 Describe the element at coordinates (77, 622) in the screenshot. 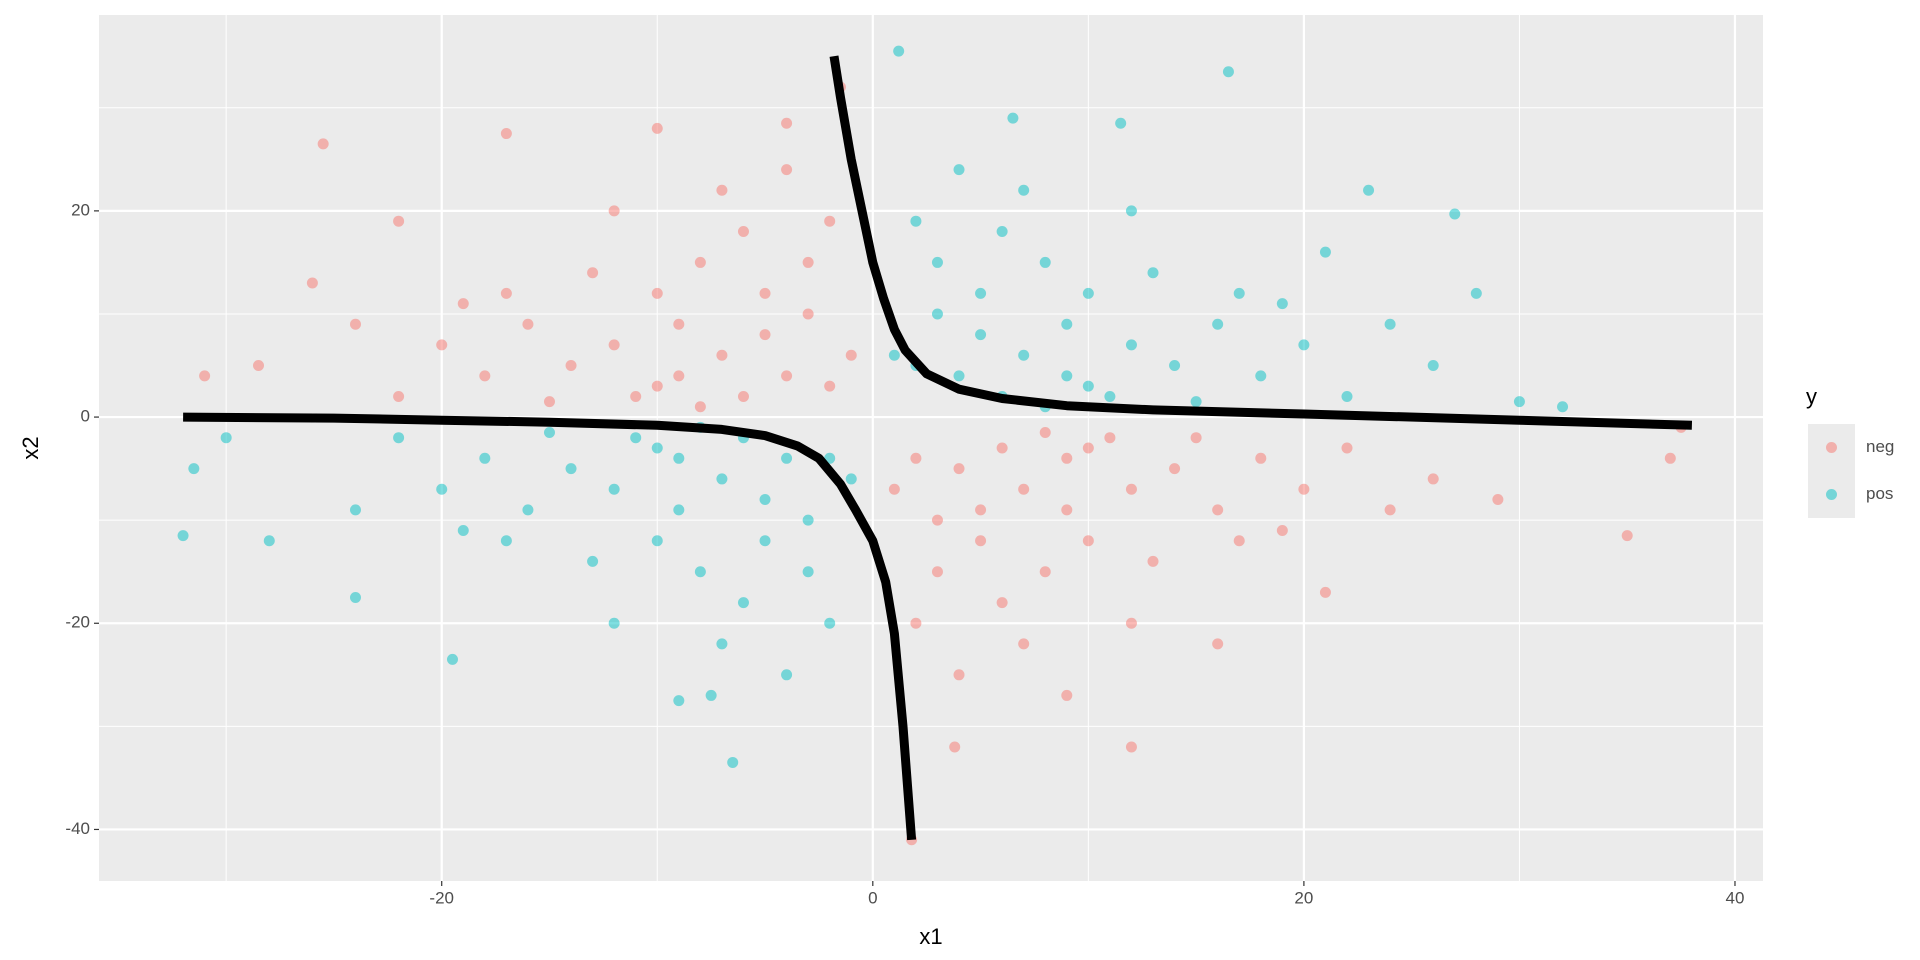

I see `y-tick-label: -20` at that location.